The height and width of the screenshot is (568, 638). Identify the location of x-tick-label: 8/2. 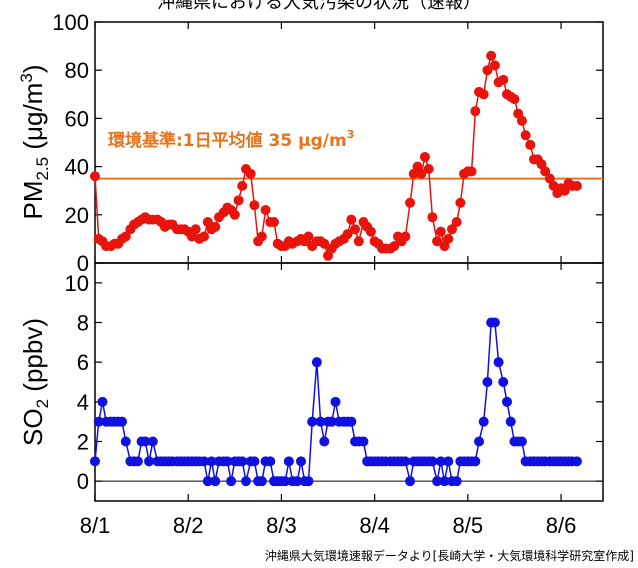
(188, 525).